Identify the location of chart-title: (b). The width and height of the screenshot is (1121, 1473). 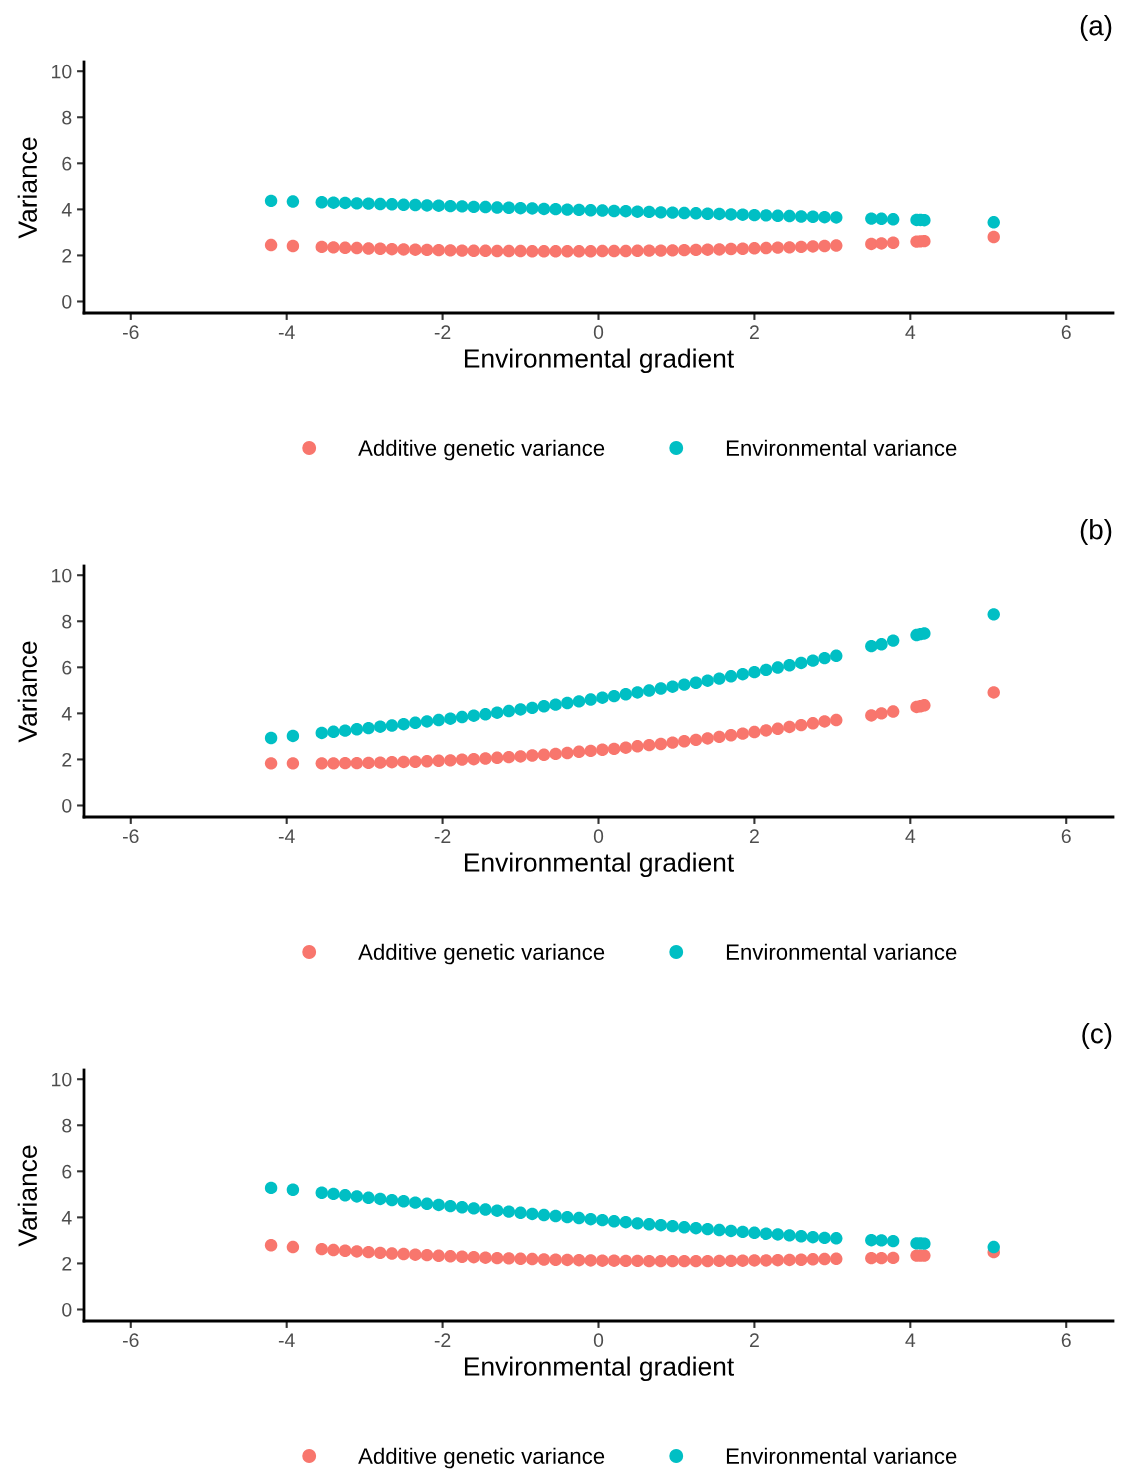
(1096, 532).